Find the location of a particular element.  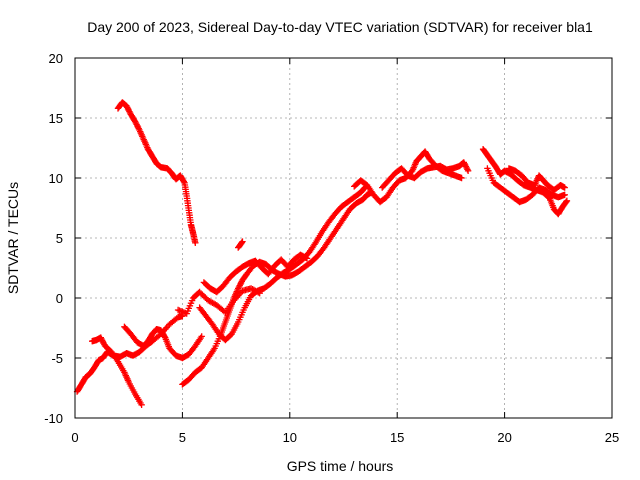

y-tick-label: -5 is located at coordinates (57, 358).